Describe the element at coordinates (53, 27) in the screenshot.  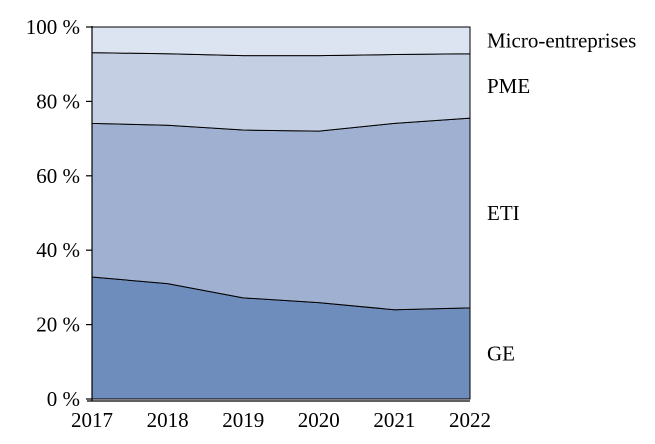
I see `y-tick-label: 100 %` at that location.